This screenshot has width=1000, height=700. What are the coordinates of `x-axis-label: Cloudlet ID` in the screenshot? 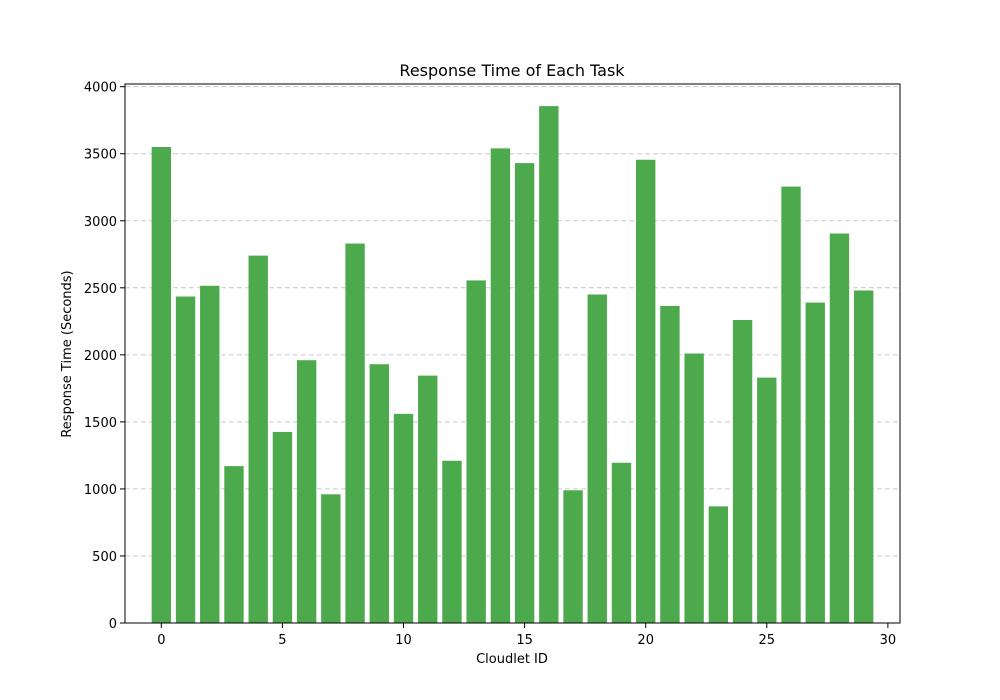 It's located at (512, 659).